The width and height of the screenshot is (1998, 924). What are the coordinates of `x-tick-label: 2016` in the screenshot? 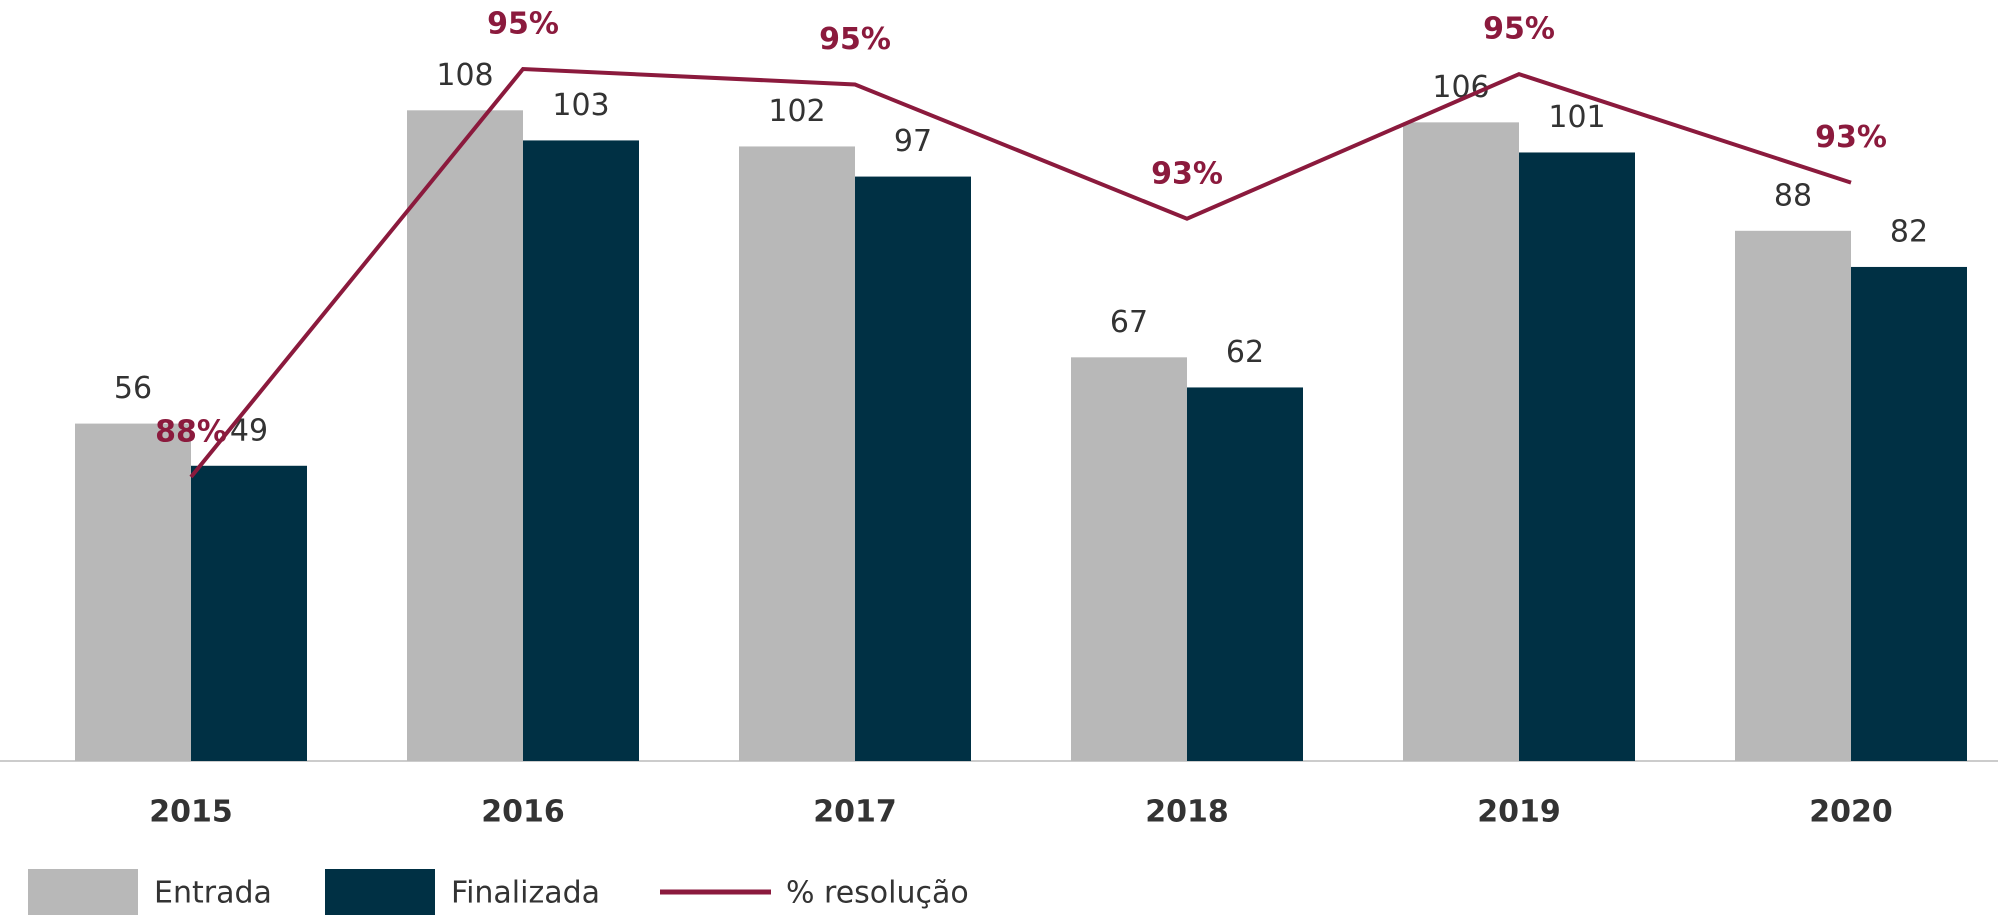 It's located at (523, 812).